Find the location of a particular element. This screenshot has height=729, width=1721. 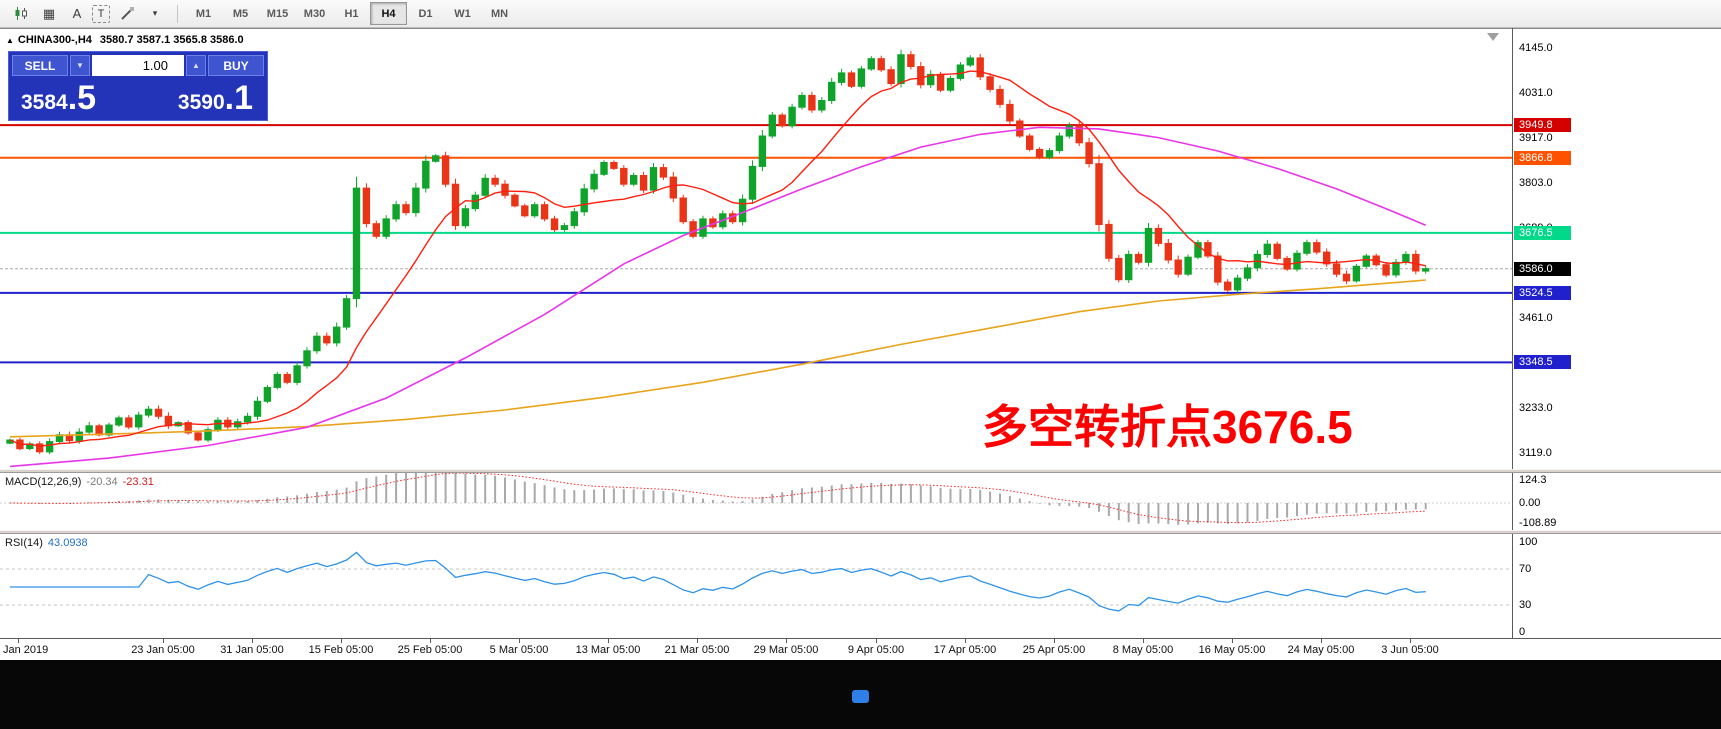

rsi-panel: RSI(14) 43.0938 is located at coordinates (756, 586).